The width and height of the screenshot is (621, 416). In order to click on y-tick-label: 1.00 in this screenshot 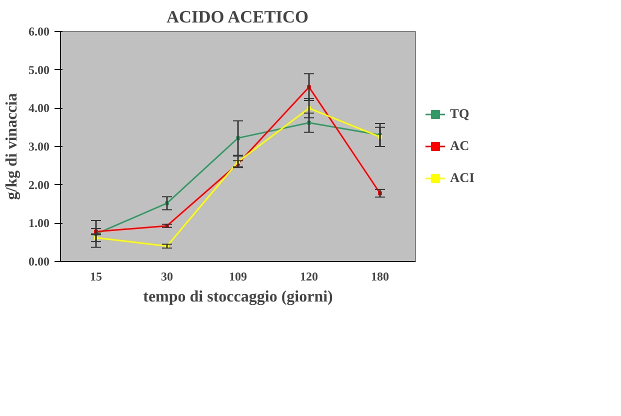, I will do `click(39, 223)`.